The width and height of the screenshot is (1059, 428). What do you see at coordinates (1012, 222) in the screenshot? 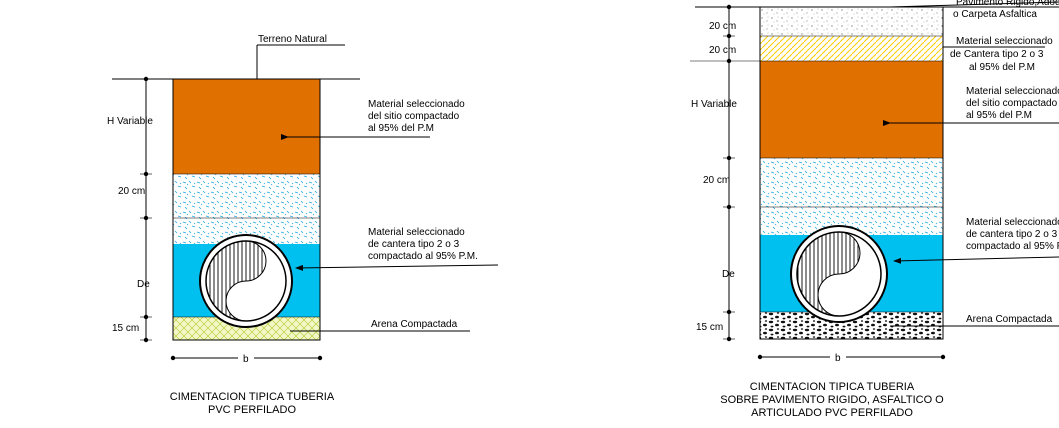
I see `right-label-mid-1: Material seleccionado` at bounding box center [1012, 222].